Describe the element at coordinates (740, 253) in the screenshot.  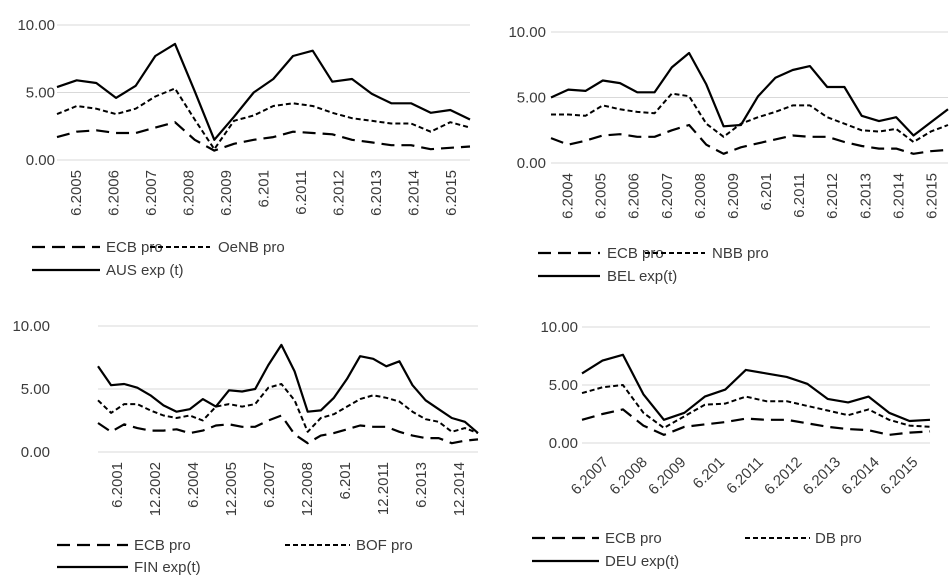
I see `legend-label: NBB pro` at that location.